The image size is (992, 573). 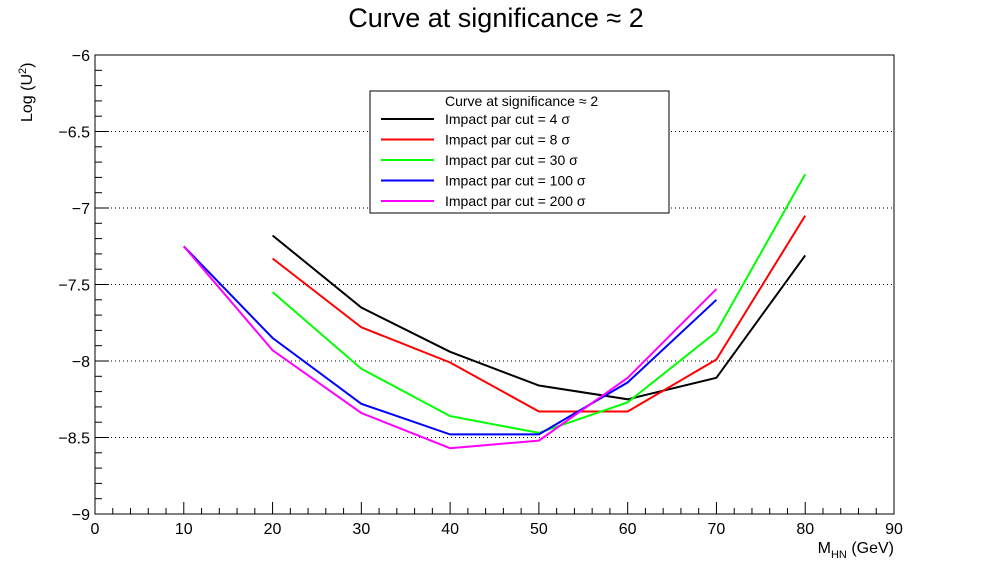 What do you see at coordinates (81, 515) in the screenshot?
I see `y-tick-label: −9` at bounding box center [81, 515].